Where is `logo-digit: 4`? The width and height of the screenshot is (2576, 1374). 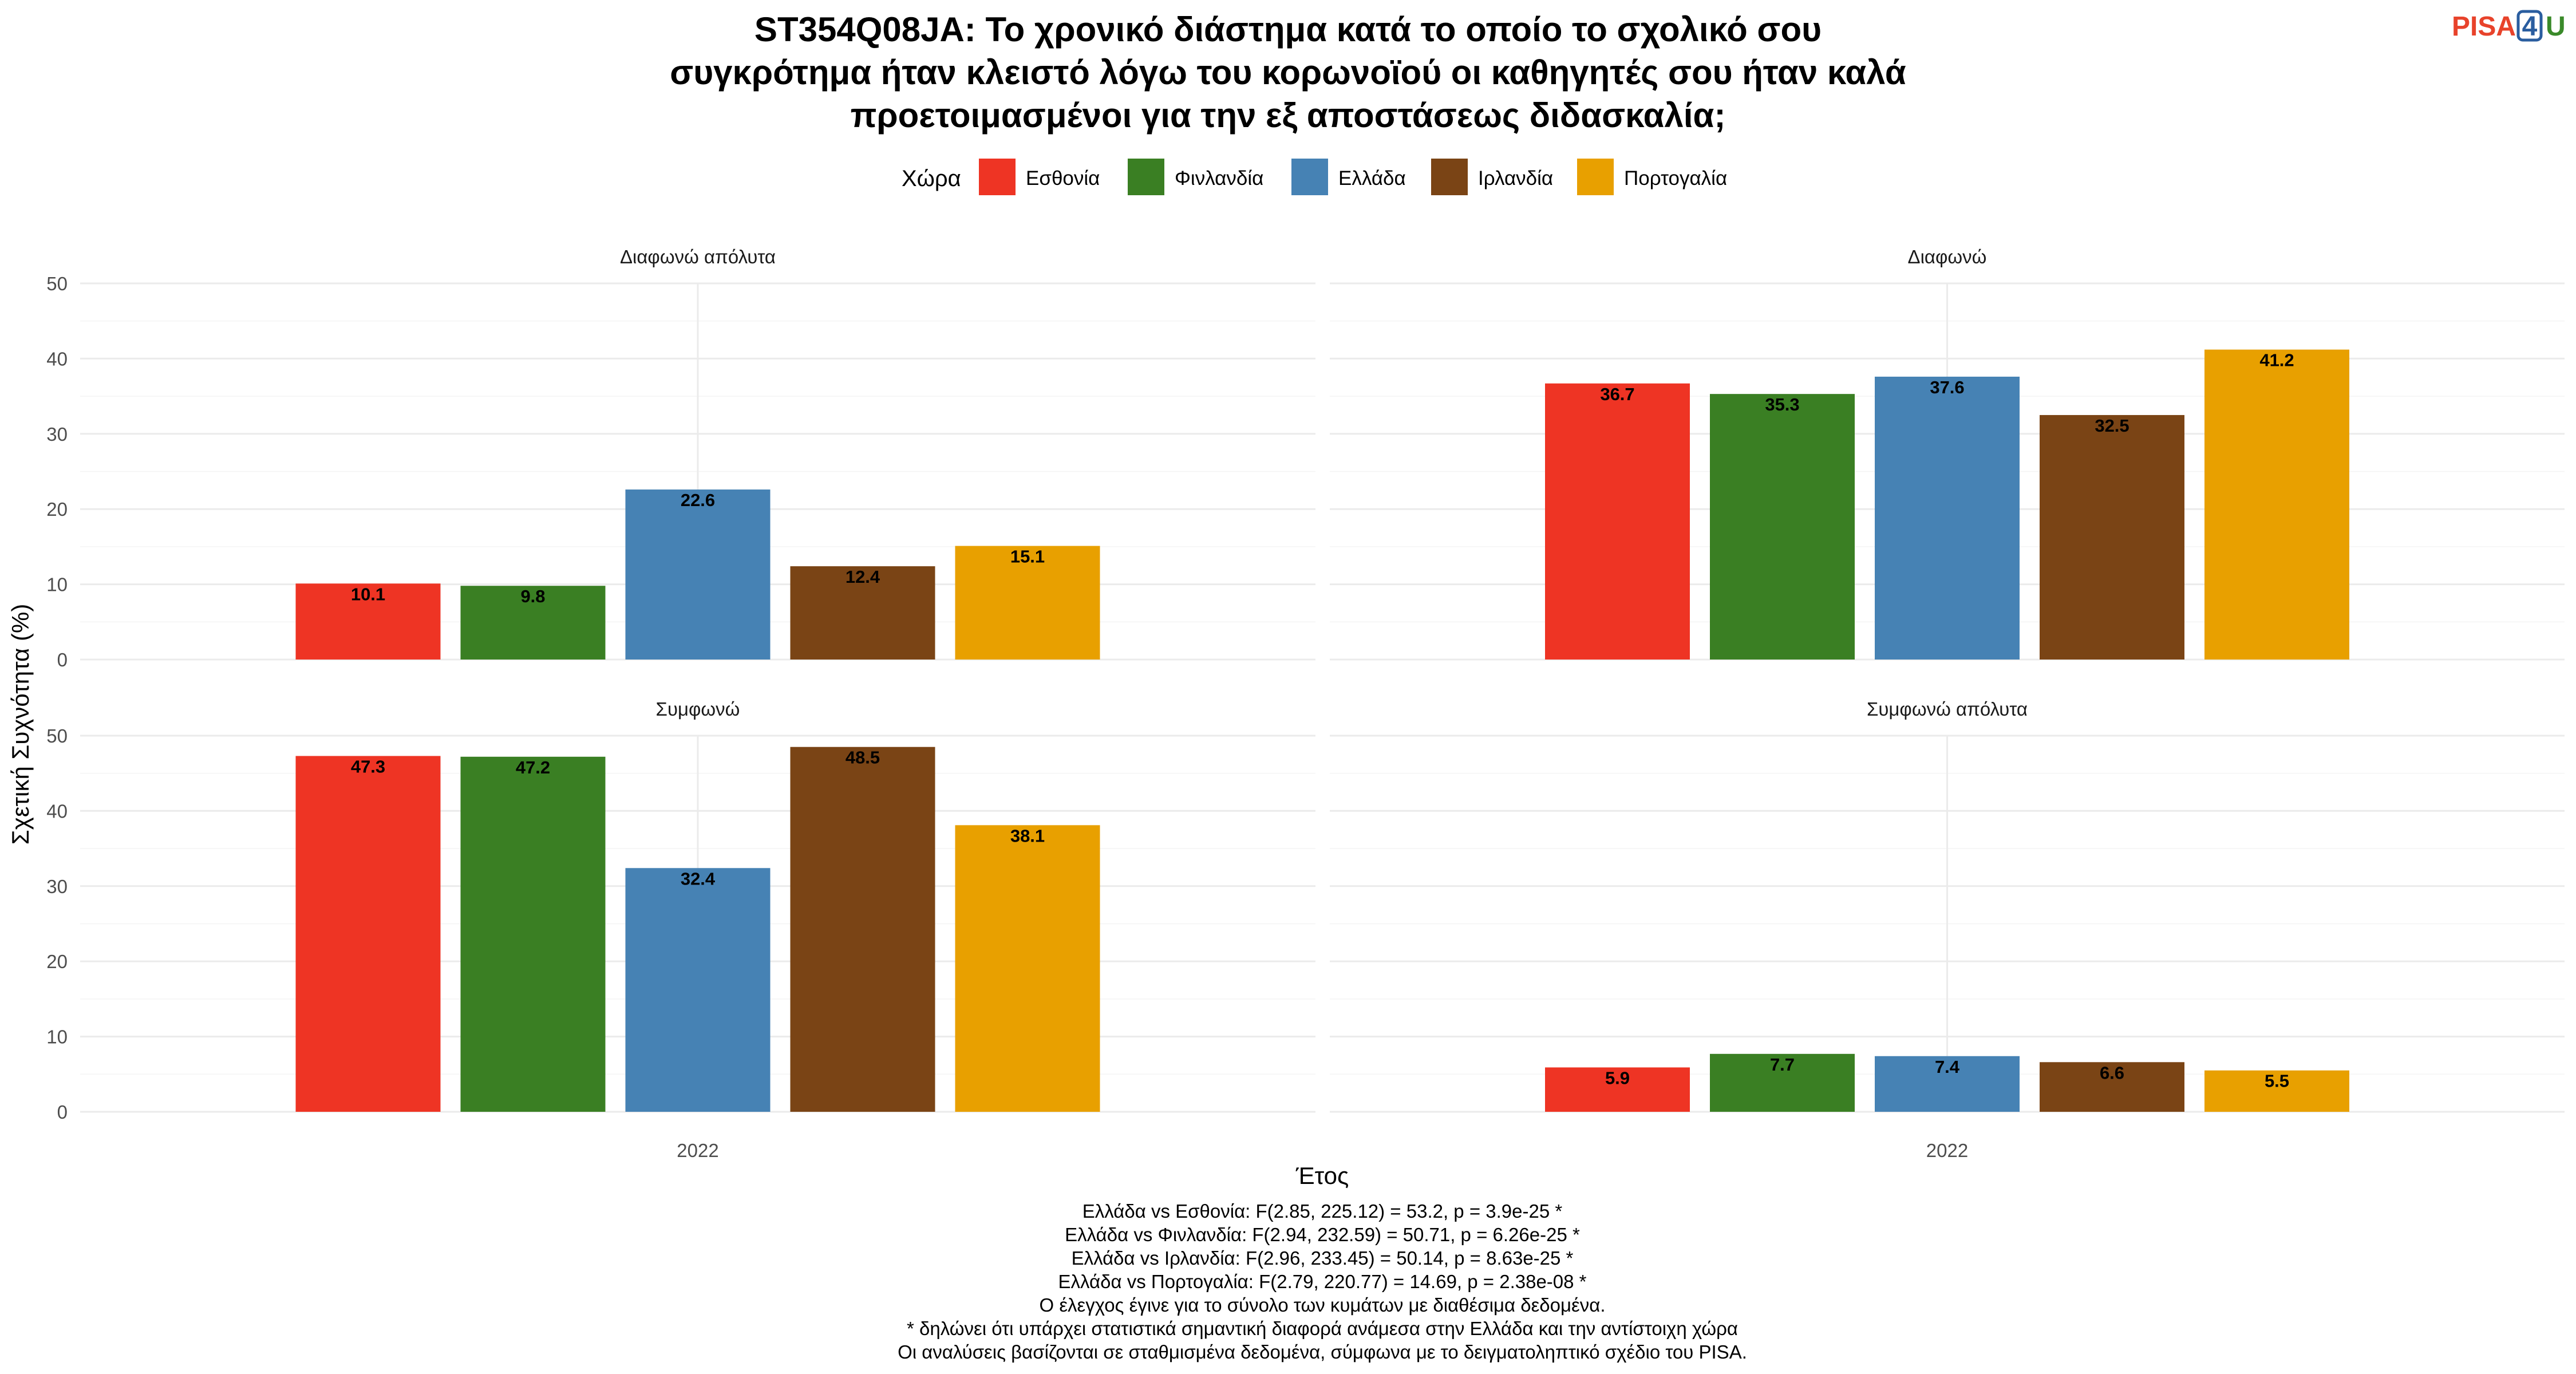 logo-digit: 4 is located at coordinates (2530, 27).